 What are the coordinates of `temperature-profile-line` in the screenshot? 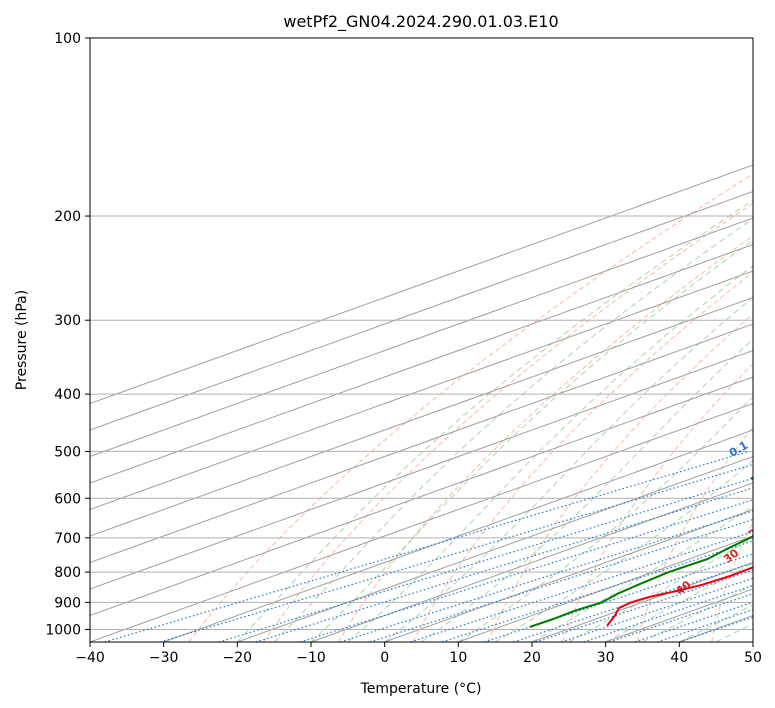 It's located at (679, 596).